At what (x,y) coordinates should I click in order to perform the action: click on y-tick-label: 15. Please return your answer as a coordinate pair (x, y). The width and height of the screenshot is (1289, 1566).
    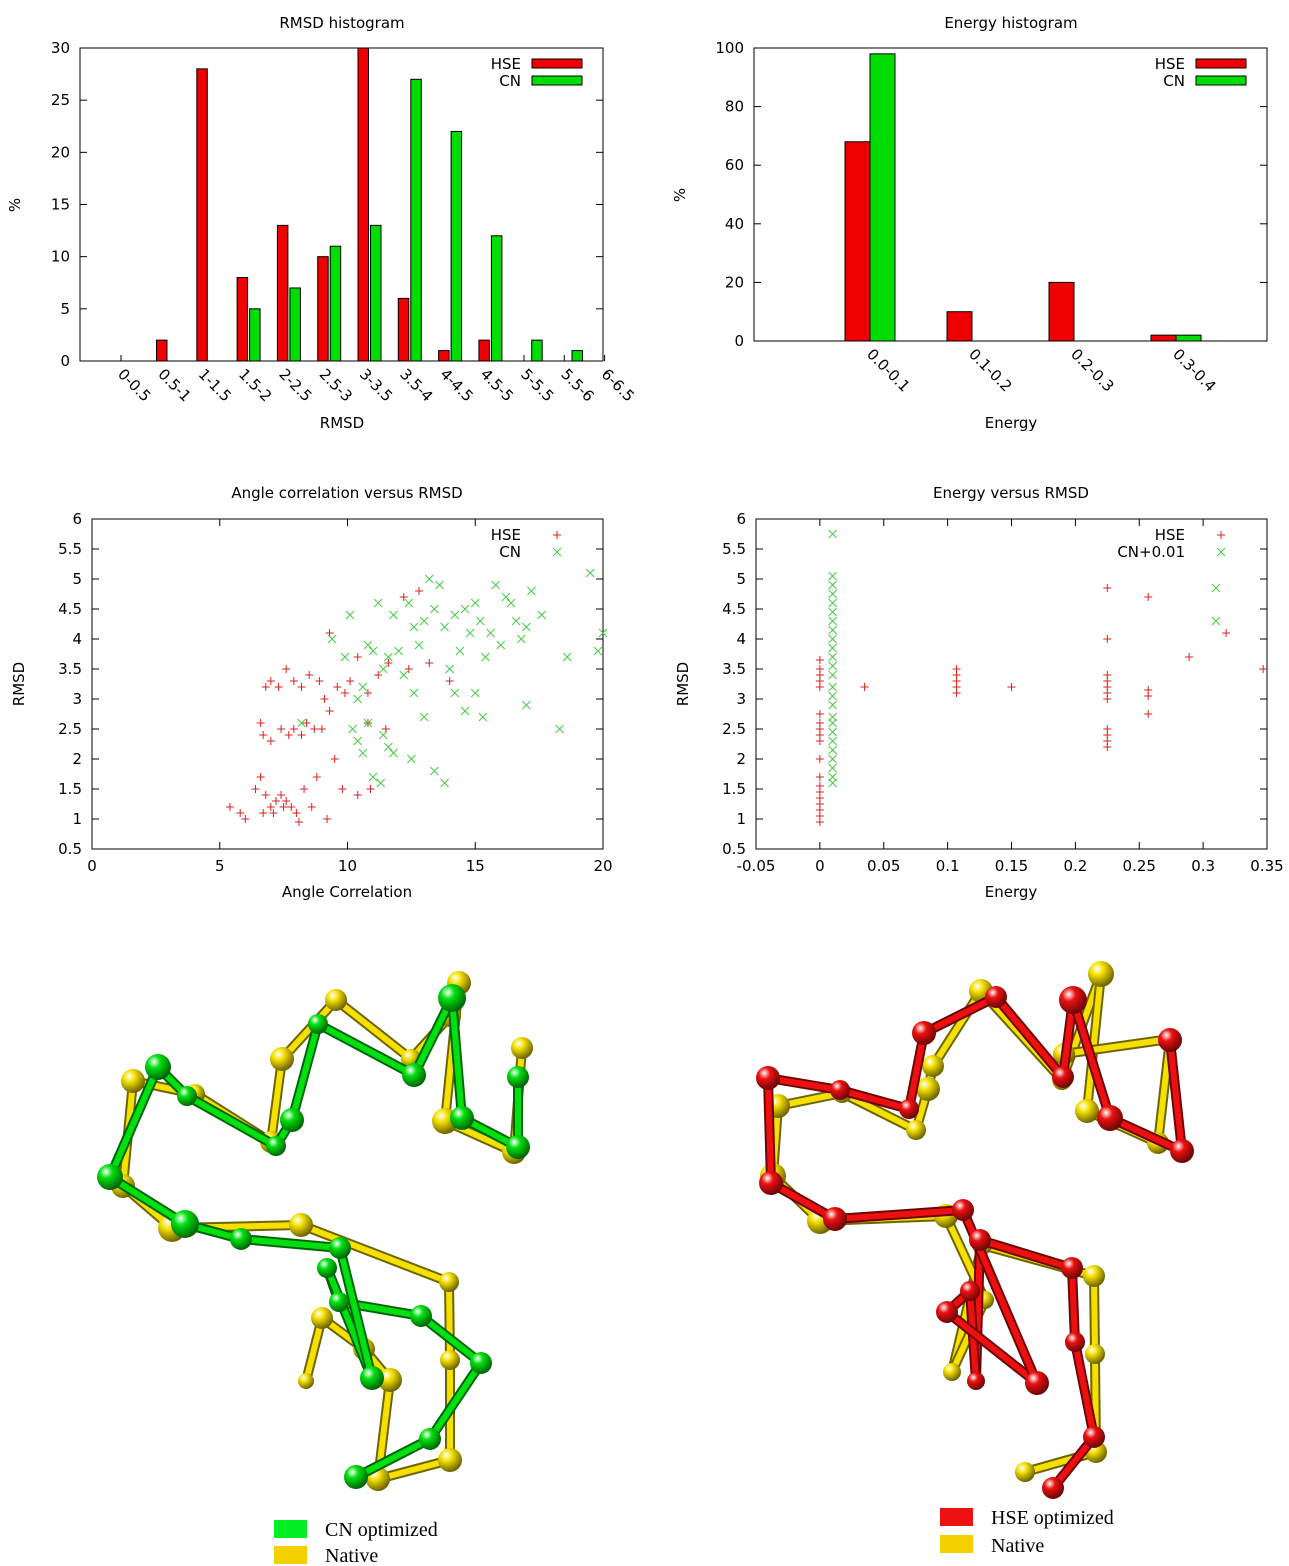
    Looking at the image, I should click on (60, 205).